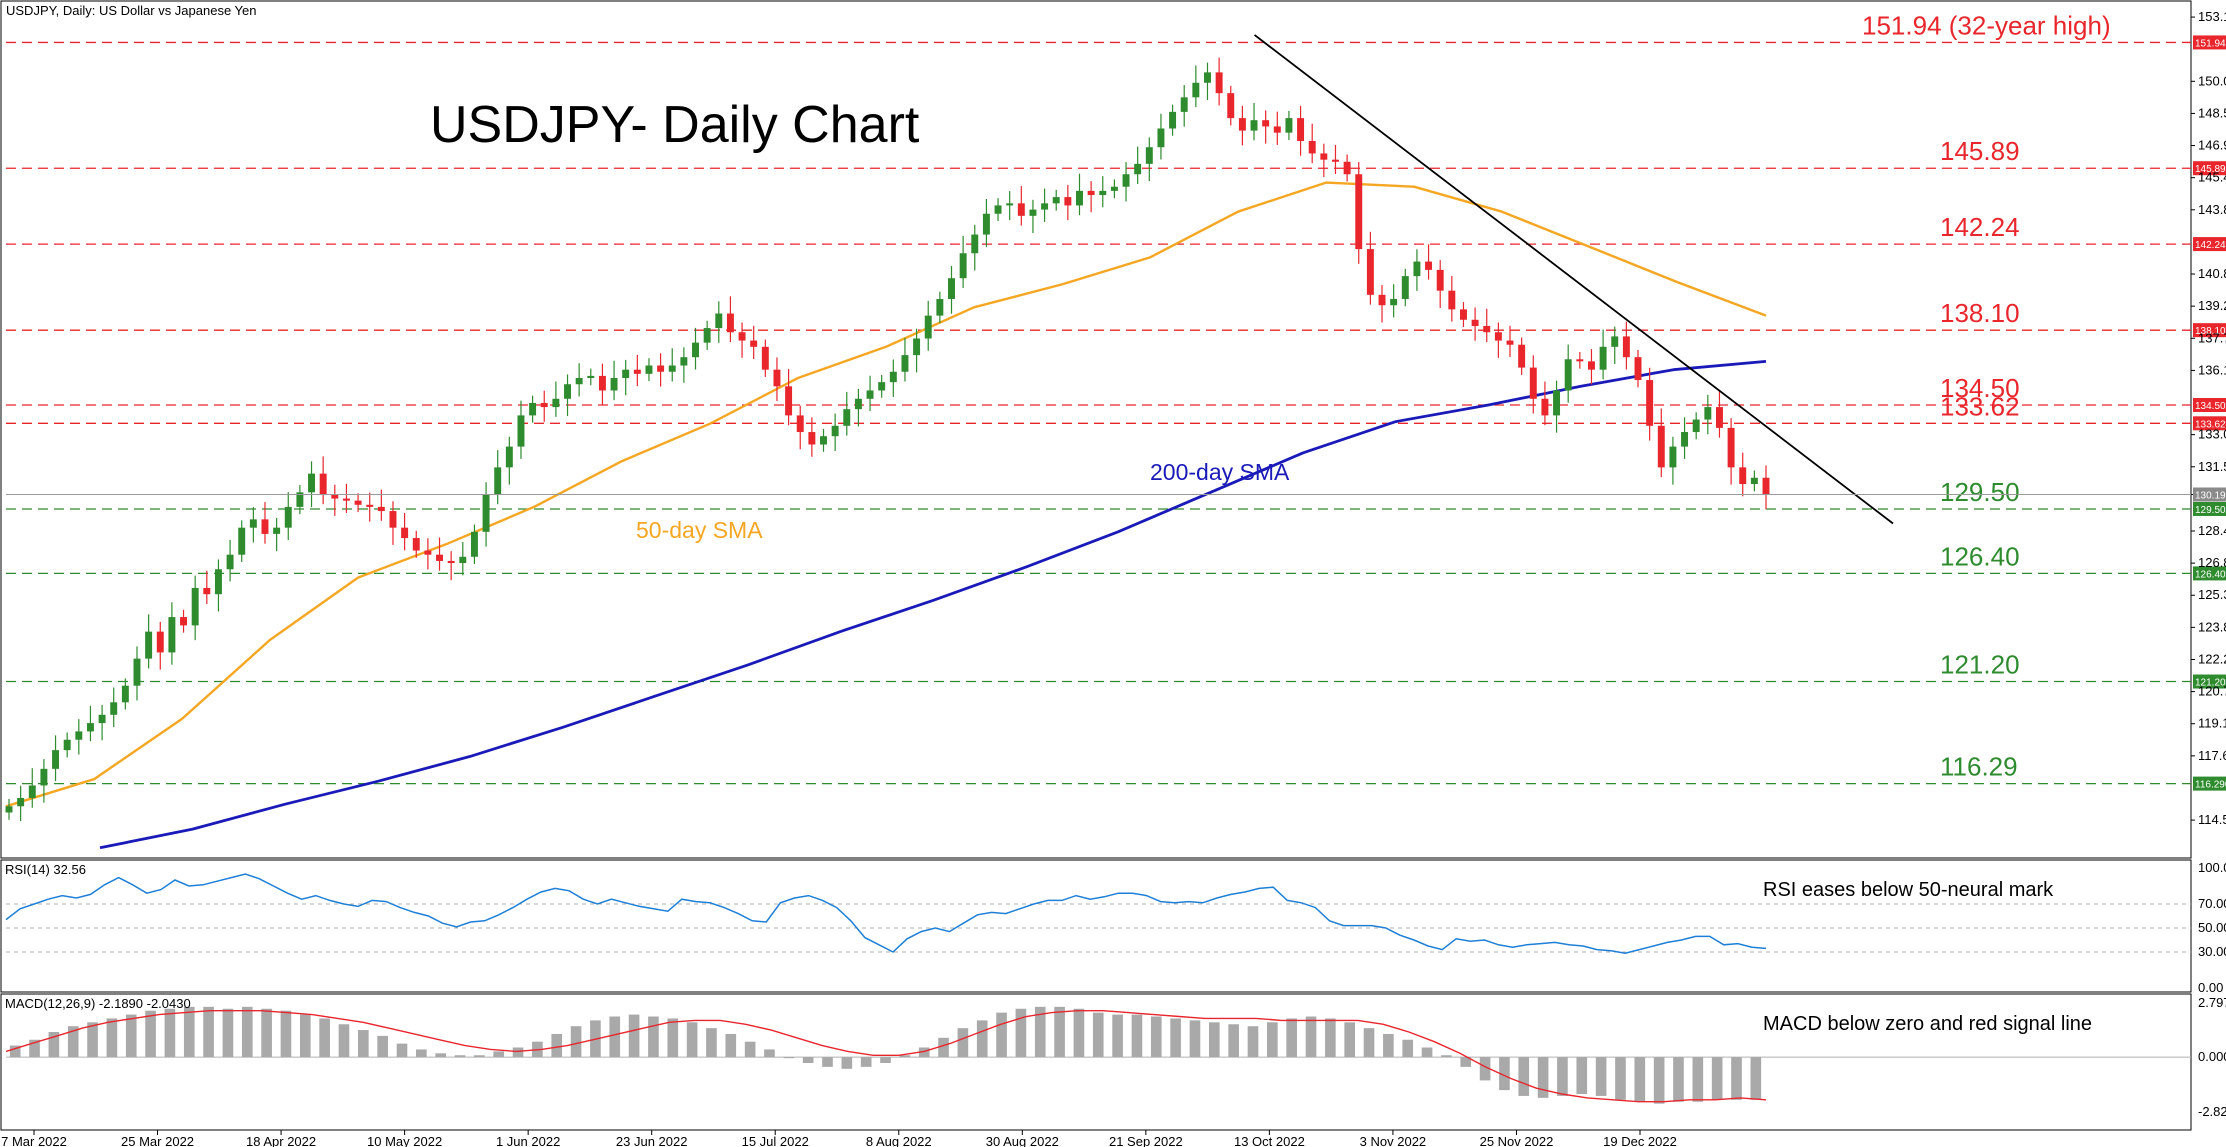 The height and width of the screenshot is (1147, 2226). I want to click on macd-signal-line, so click(886, 1056).